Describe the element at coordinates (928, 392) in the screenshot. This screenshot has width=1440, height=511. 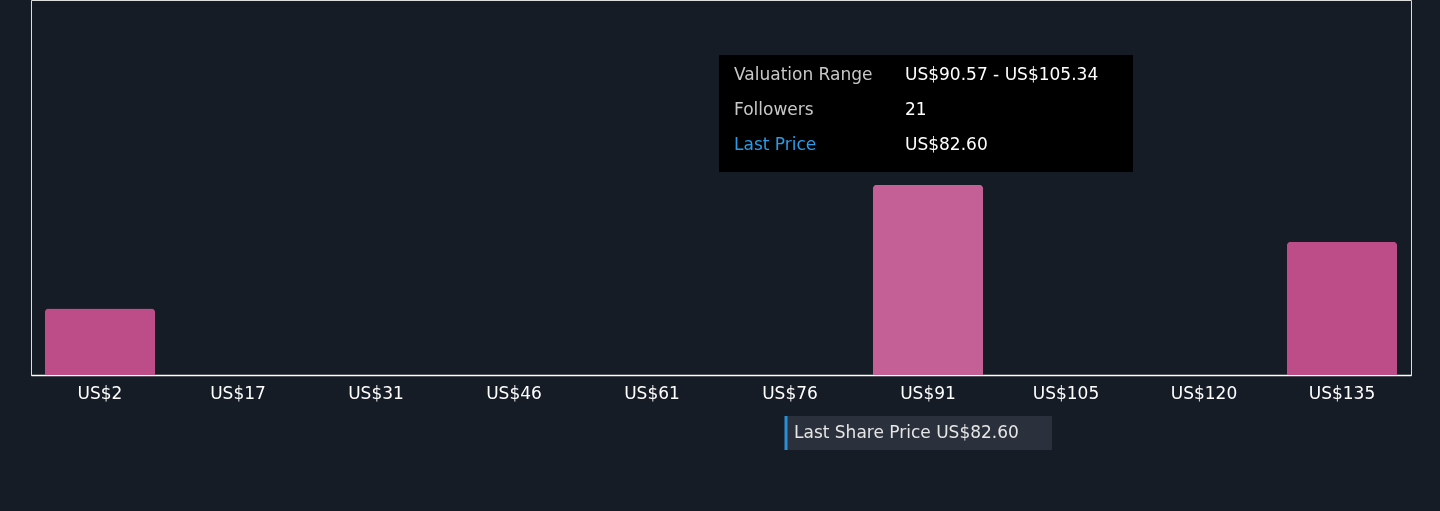
I see `x-tick-label: US$91` at that location.